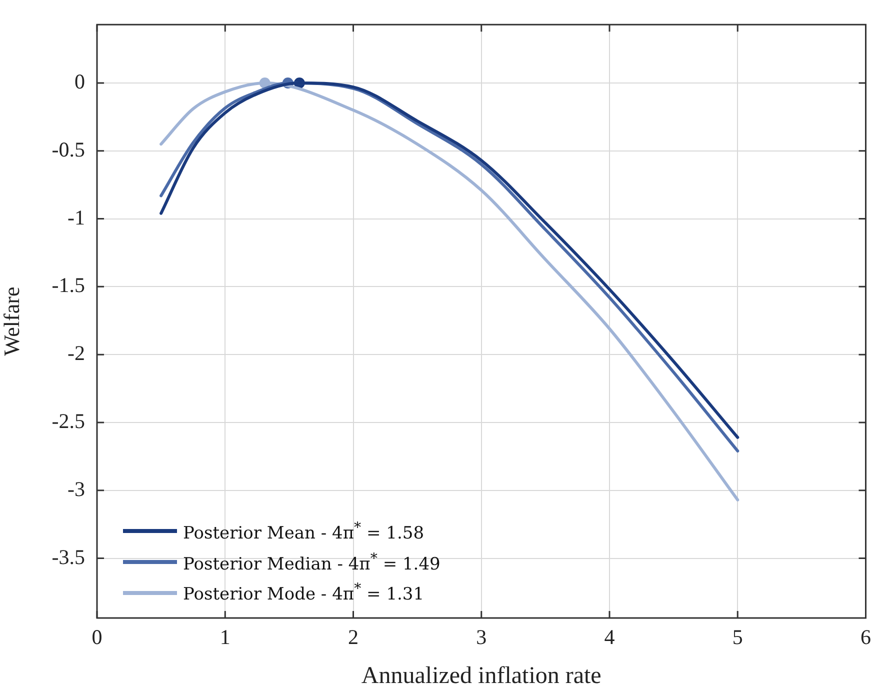  I want to click on x-tick-label: 0, so click(97, 637).